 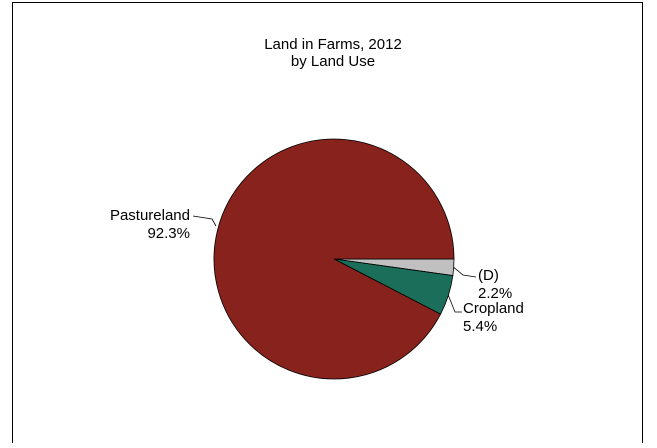 What do you see at coordinates (334, 264) in the screenshot?
I see `leader-lines` at bounding box center [334, 264].